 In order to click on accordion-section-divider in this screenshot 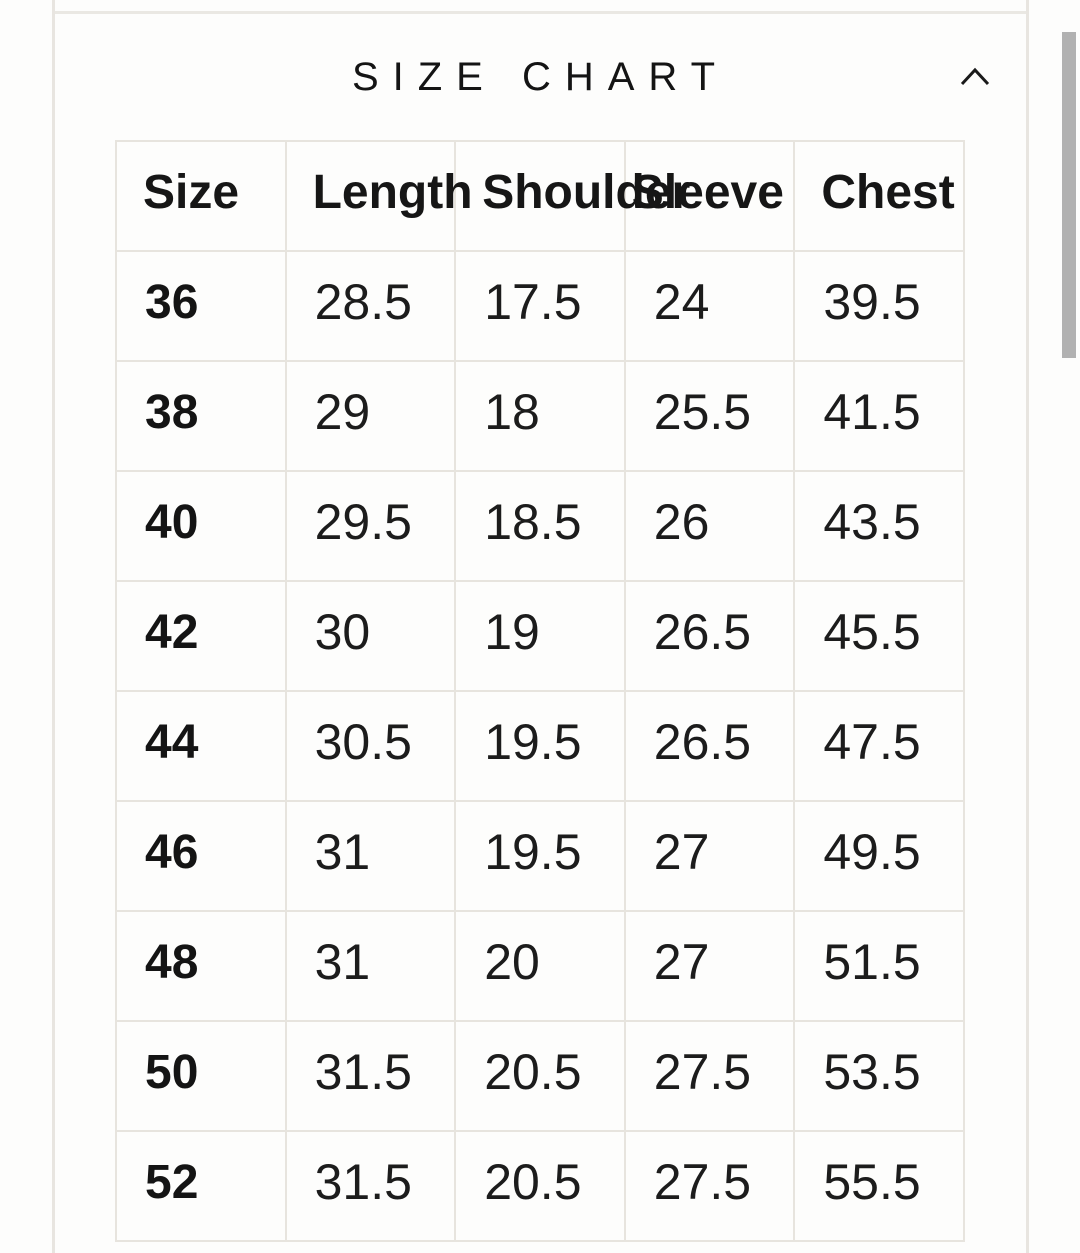, I will do `click(540, 12)`.